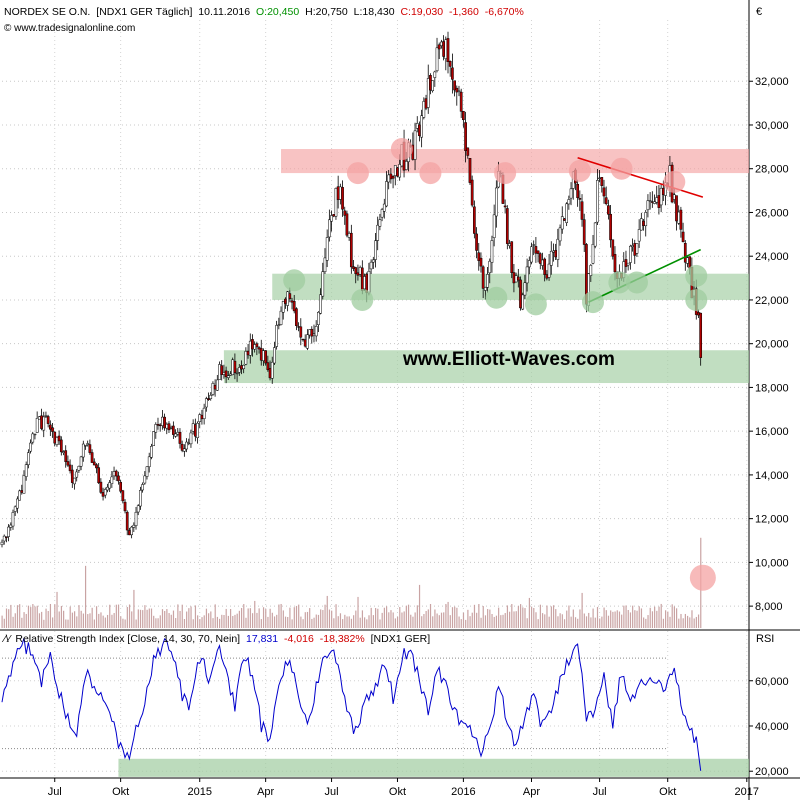 The height and width of the screenshot is (805, 800). I want to click on header-close: C:19,030, so click(421, 12).